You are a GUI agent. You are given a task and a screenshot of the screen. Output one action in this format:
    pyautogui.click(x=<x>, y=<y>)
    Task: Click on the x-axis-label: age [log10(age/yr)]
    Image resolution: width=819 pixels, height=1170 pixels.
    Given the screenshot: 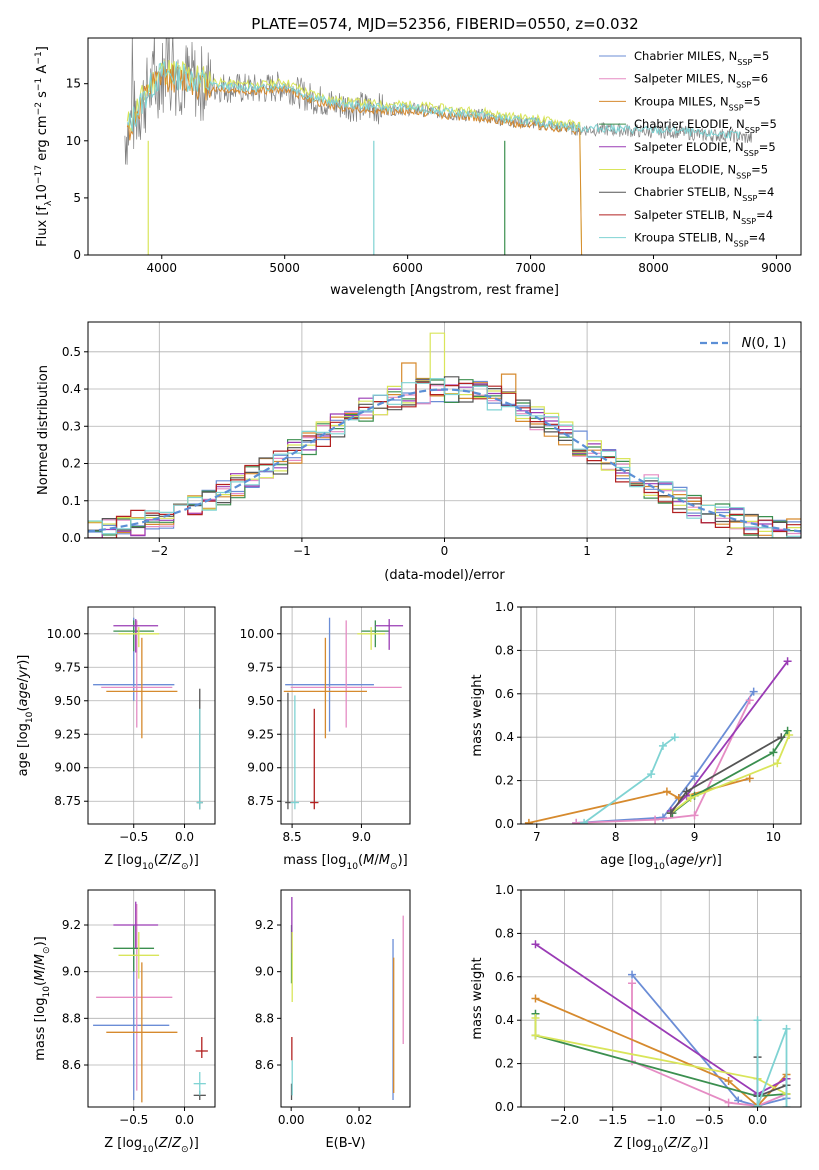 What is the action you would take?
    pyautogui.click(x=661, y=862)
    